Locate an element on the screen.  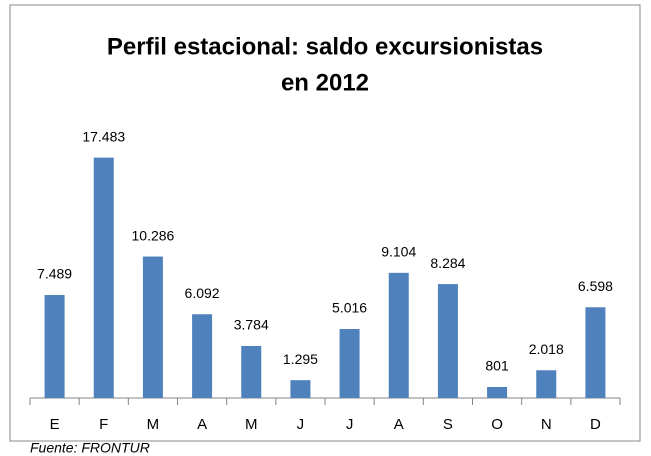
data-label: 9.104 is located at coordinates (398, 252).